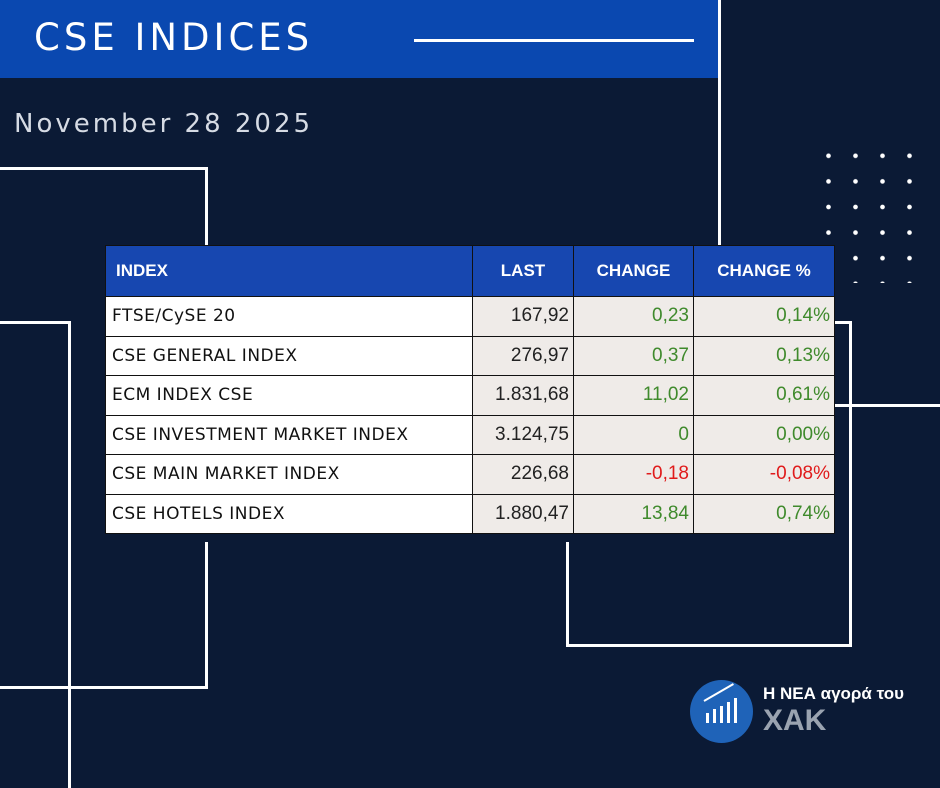  I want to click on change-pct-value: 0,74%, so click(764, 513).